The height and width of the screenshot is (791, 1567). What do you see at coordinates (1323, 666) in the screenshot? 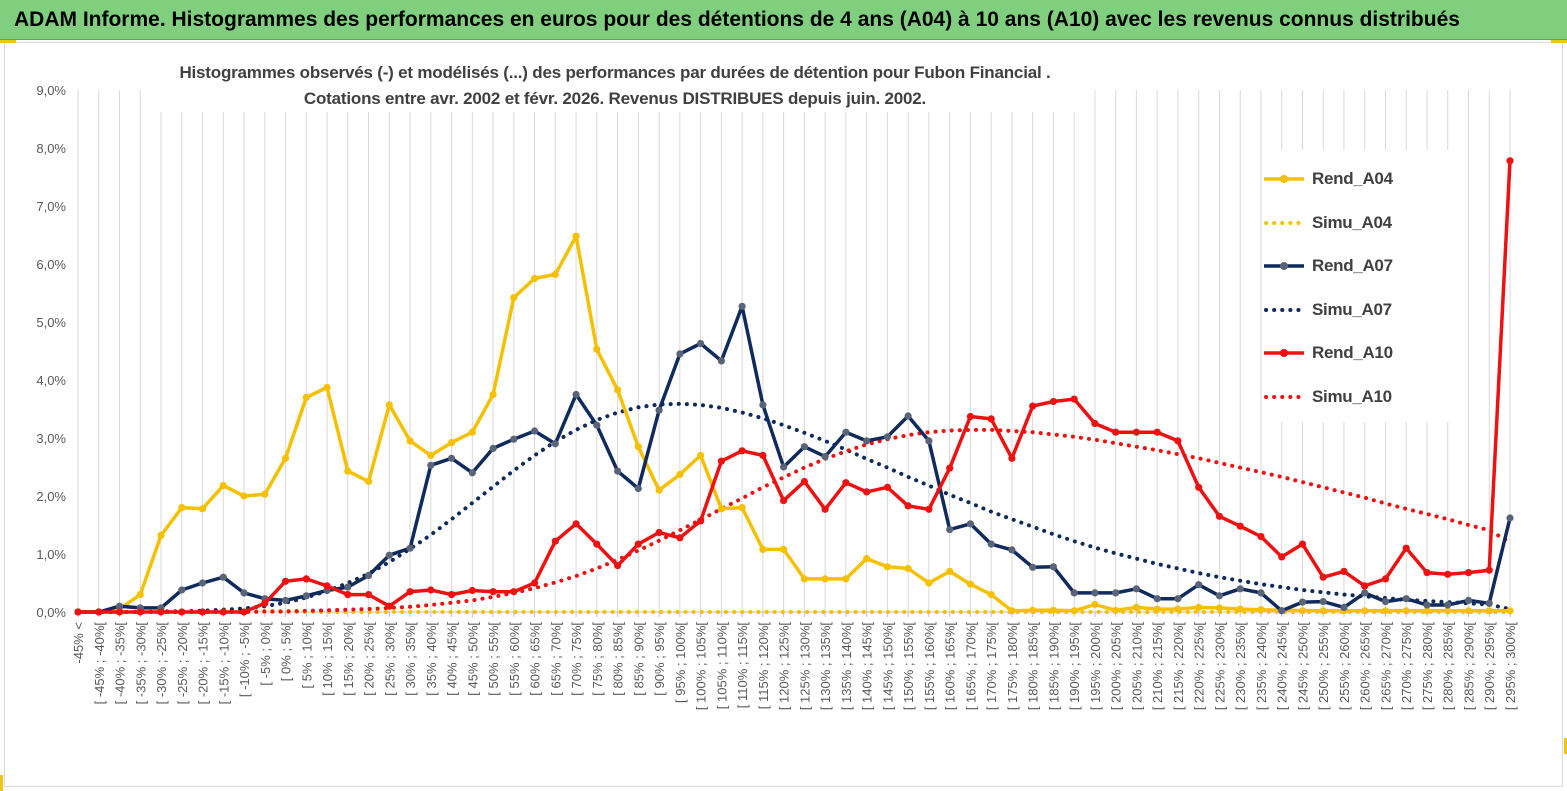
I see `x-tick-label: [ 250% ; 255%[` at bounding box center [1323, 666].